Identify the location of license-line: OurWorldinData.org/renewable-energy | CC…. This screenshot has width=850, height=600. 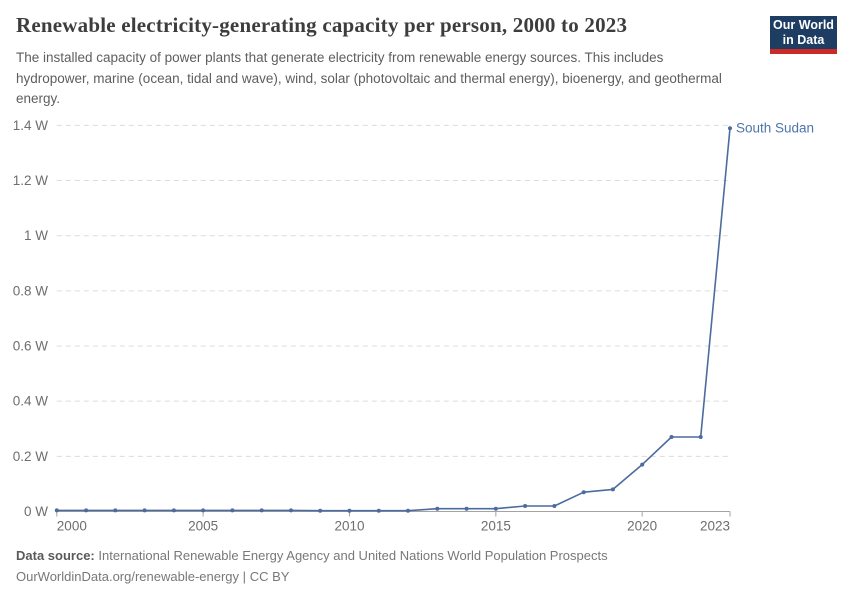
(312, 577).